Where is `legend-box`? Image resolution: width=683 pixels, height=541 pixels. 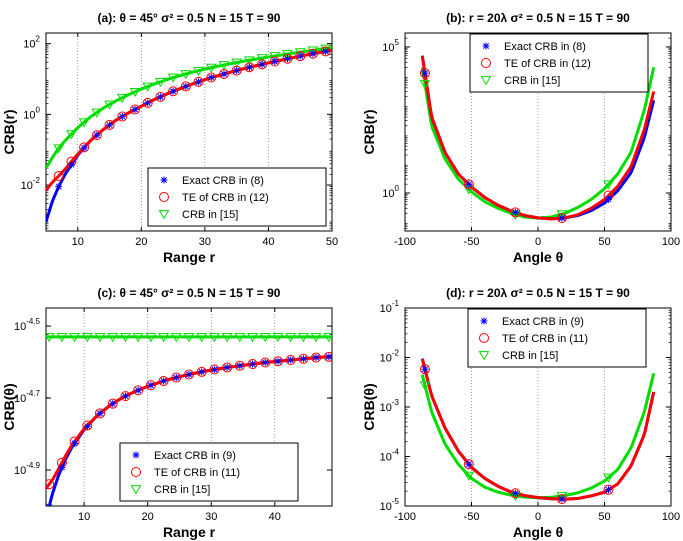
legend-box is located at coordinates (559, 63).